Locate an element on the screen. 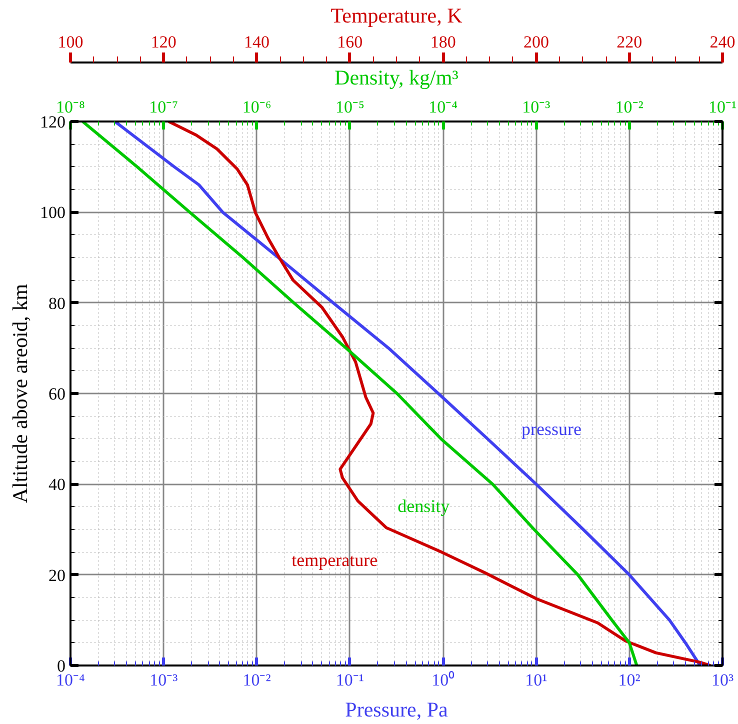  x2-tick-label: 240 is located at coordinates (723, 42).